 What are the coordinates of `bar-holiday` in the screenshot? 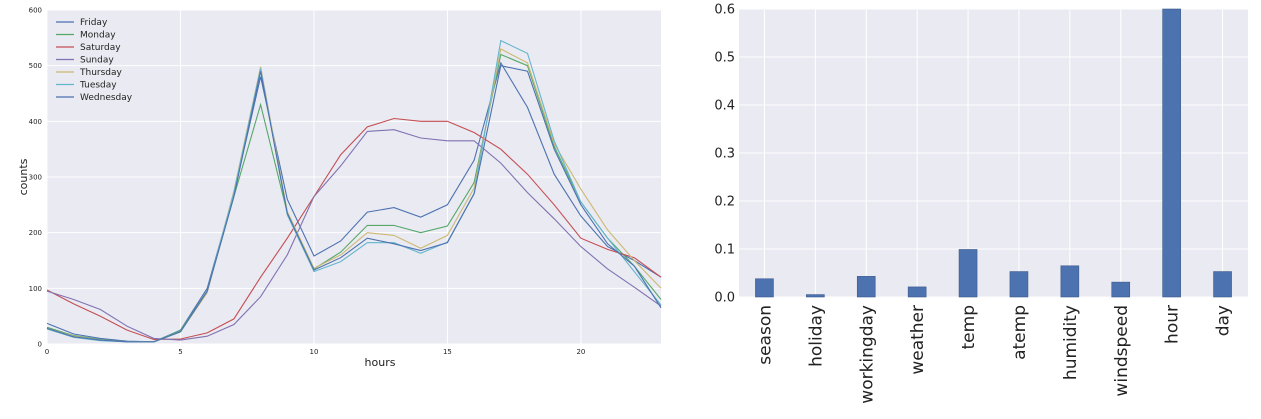 It's located at (815, 296).